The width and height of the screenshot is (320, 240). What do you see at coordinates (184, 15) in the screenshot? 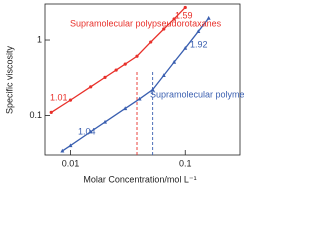
I see `annotation: 1.59` at bounding box center [184, 15].